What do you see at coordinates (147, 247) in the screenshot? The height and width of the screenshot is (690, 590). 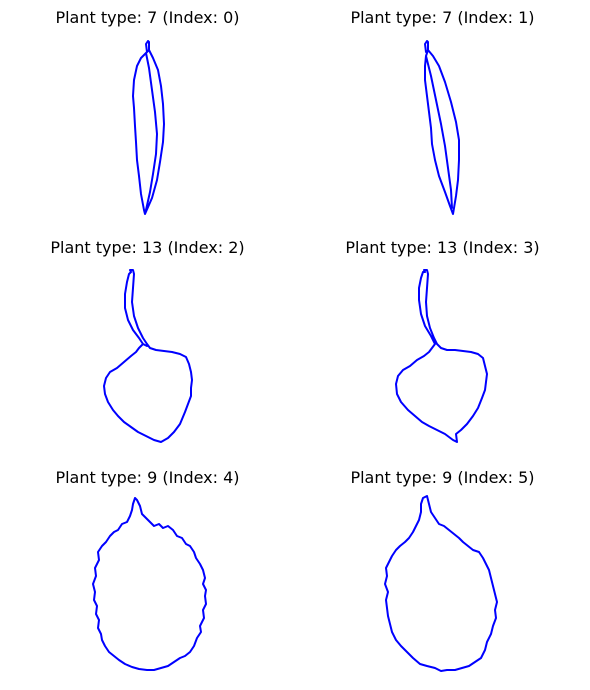 I see `subplot-title: Plant type: 13 (Index: 2)` at bounding box center [147, 247].